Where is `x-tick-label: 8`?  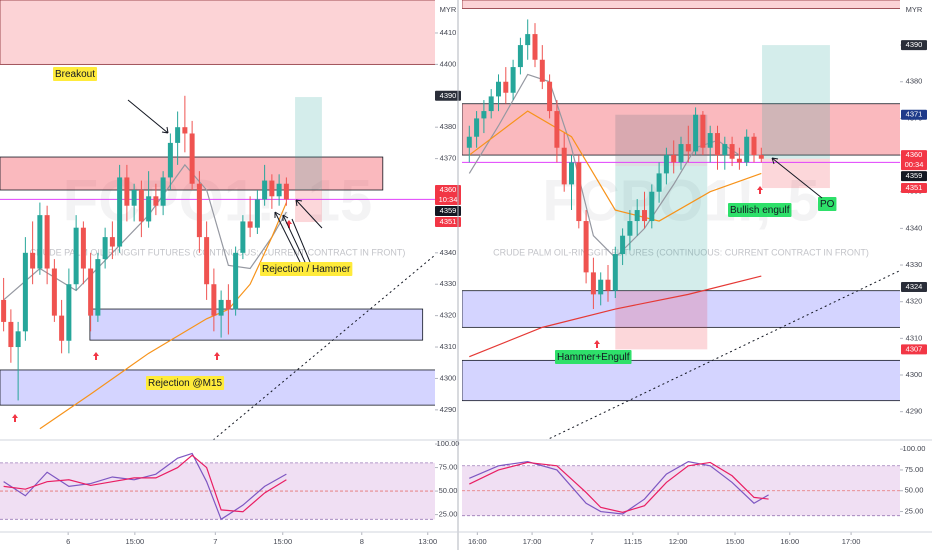
x-tick-label: 8 is located at coordinates (362, 541).